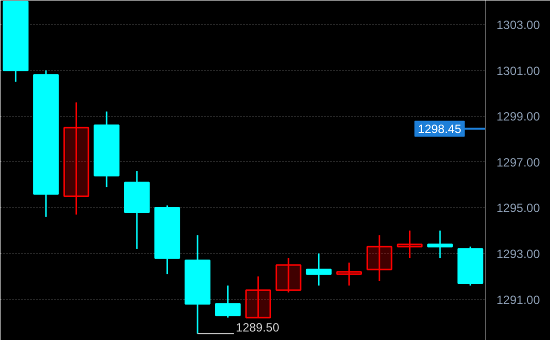 This screenshot has width=550, height=340. What do you see at coordinates (258, 327) in the screenshot?
I see `annotation: 1289.50` at bounding box center [258, 327].